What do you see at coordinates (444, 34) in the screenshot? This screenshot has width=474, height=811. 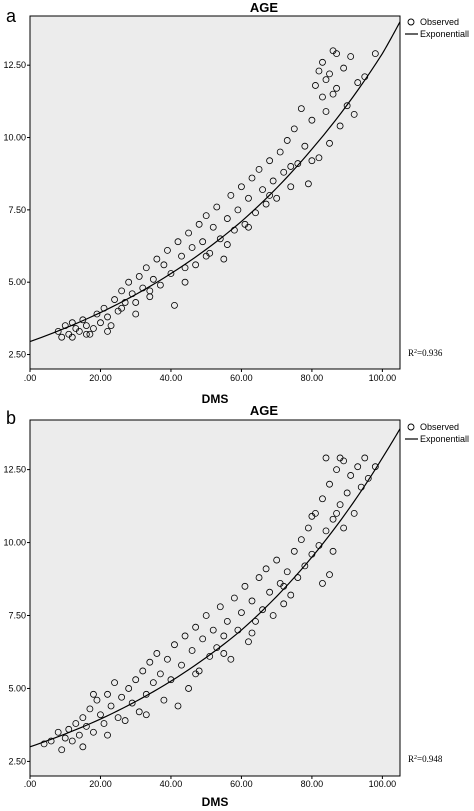 I see `legend-label-fit: Exponentiall` at bounding box center [444, 34].